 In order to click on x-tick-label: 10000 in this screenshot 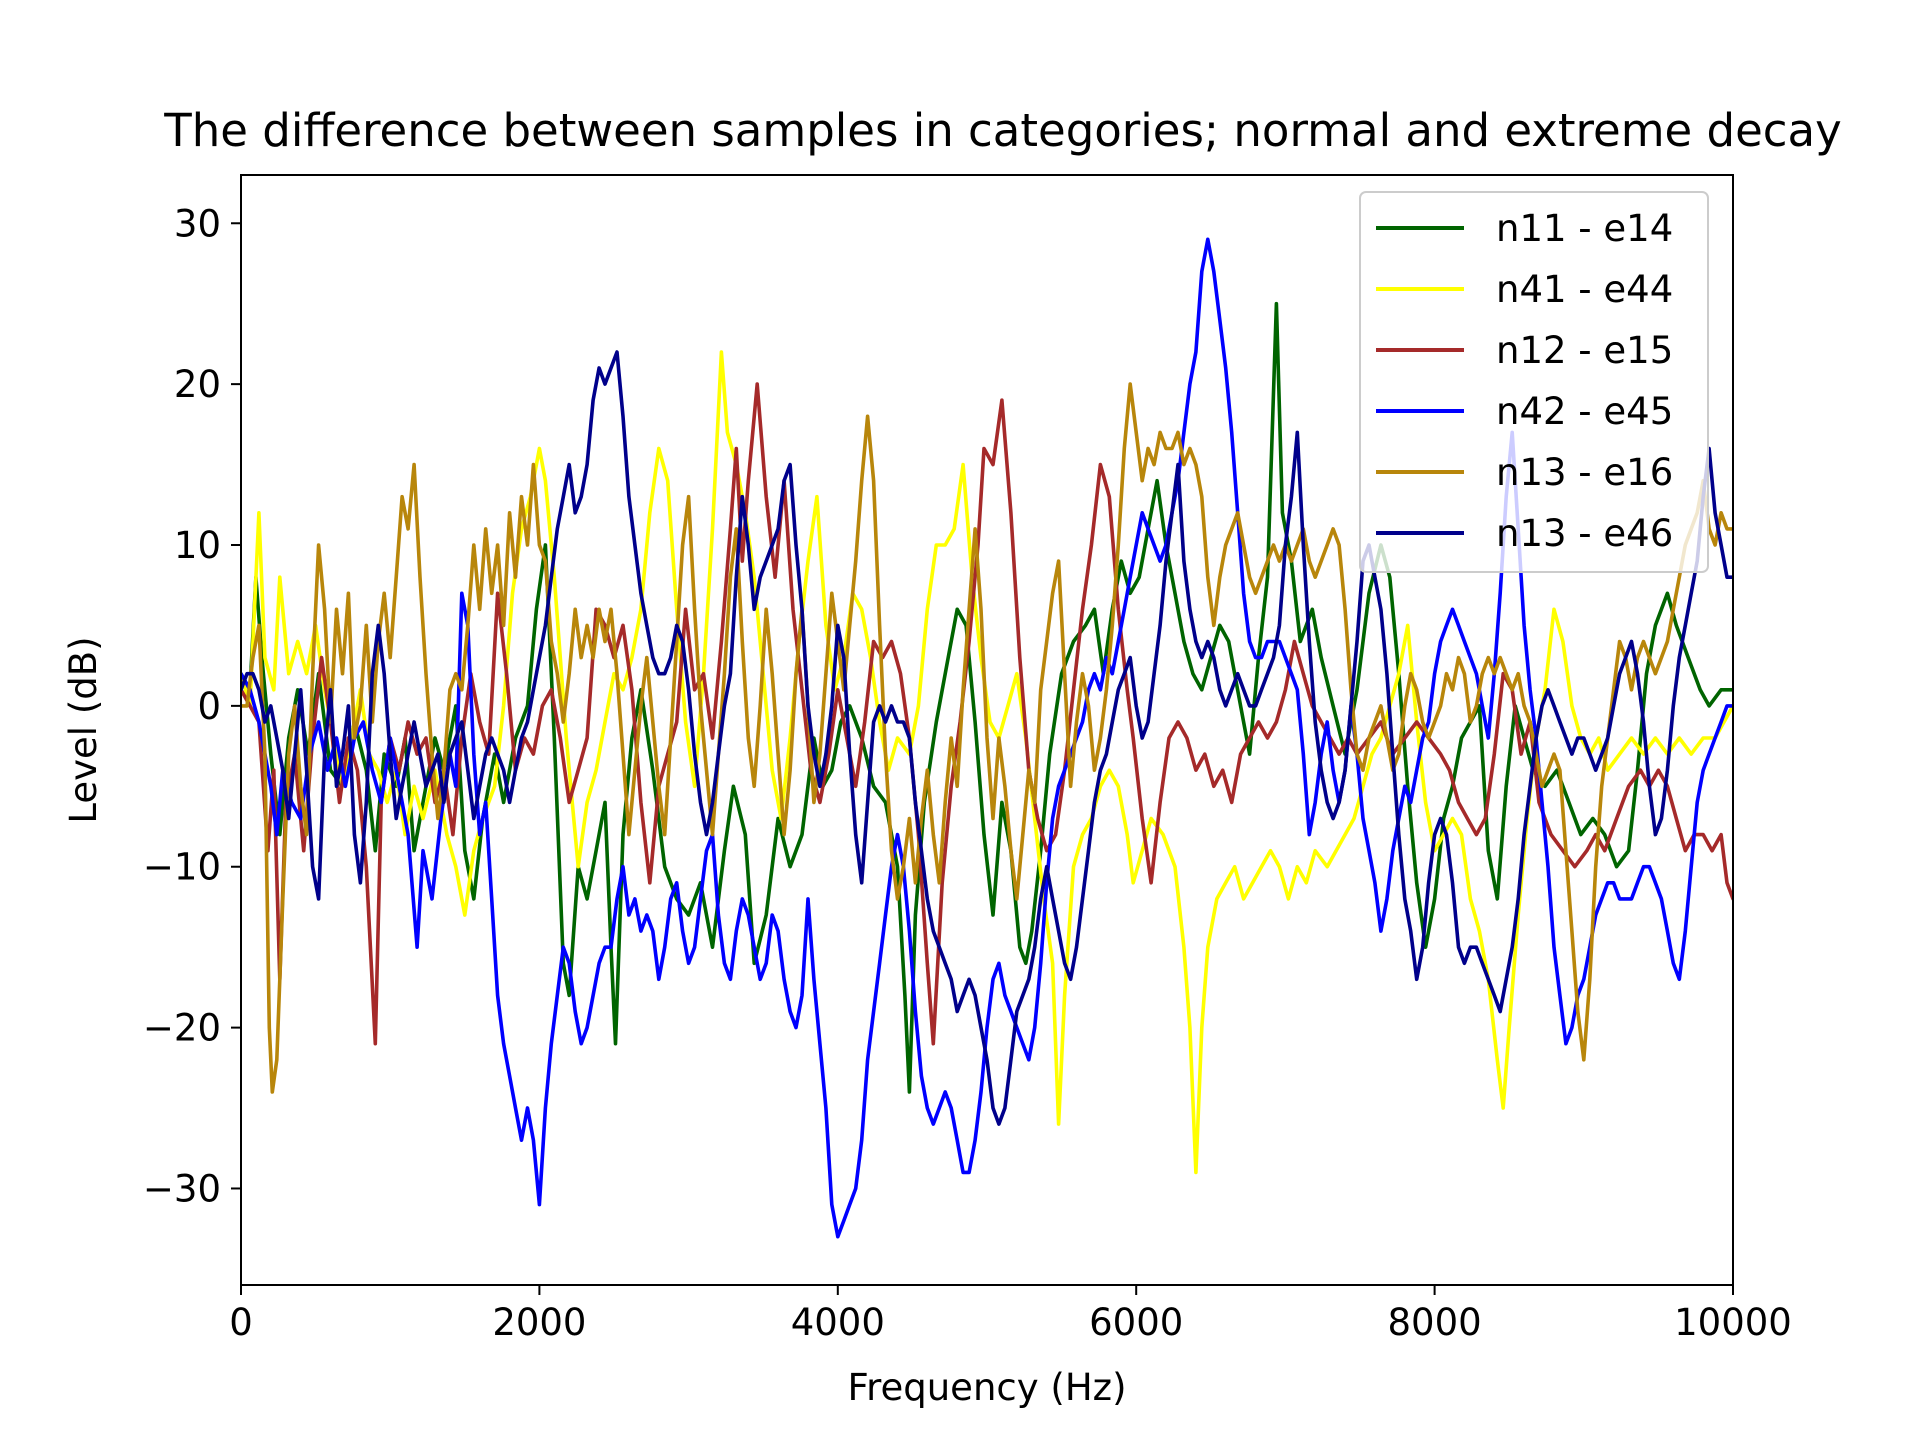, I will do `click(1733, 1322)`.